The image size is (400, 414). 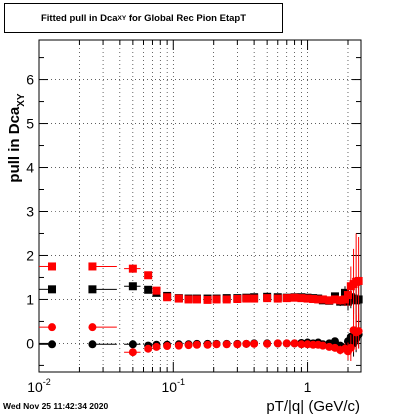 I want to click on x-tick-label: 1, so click(x=308, y=387).